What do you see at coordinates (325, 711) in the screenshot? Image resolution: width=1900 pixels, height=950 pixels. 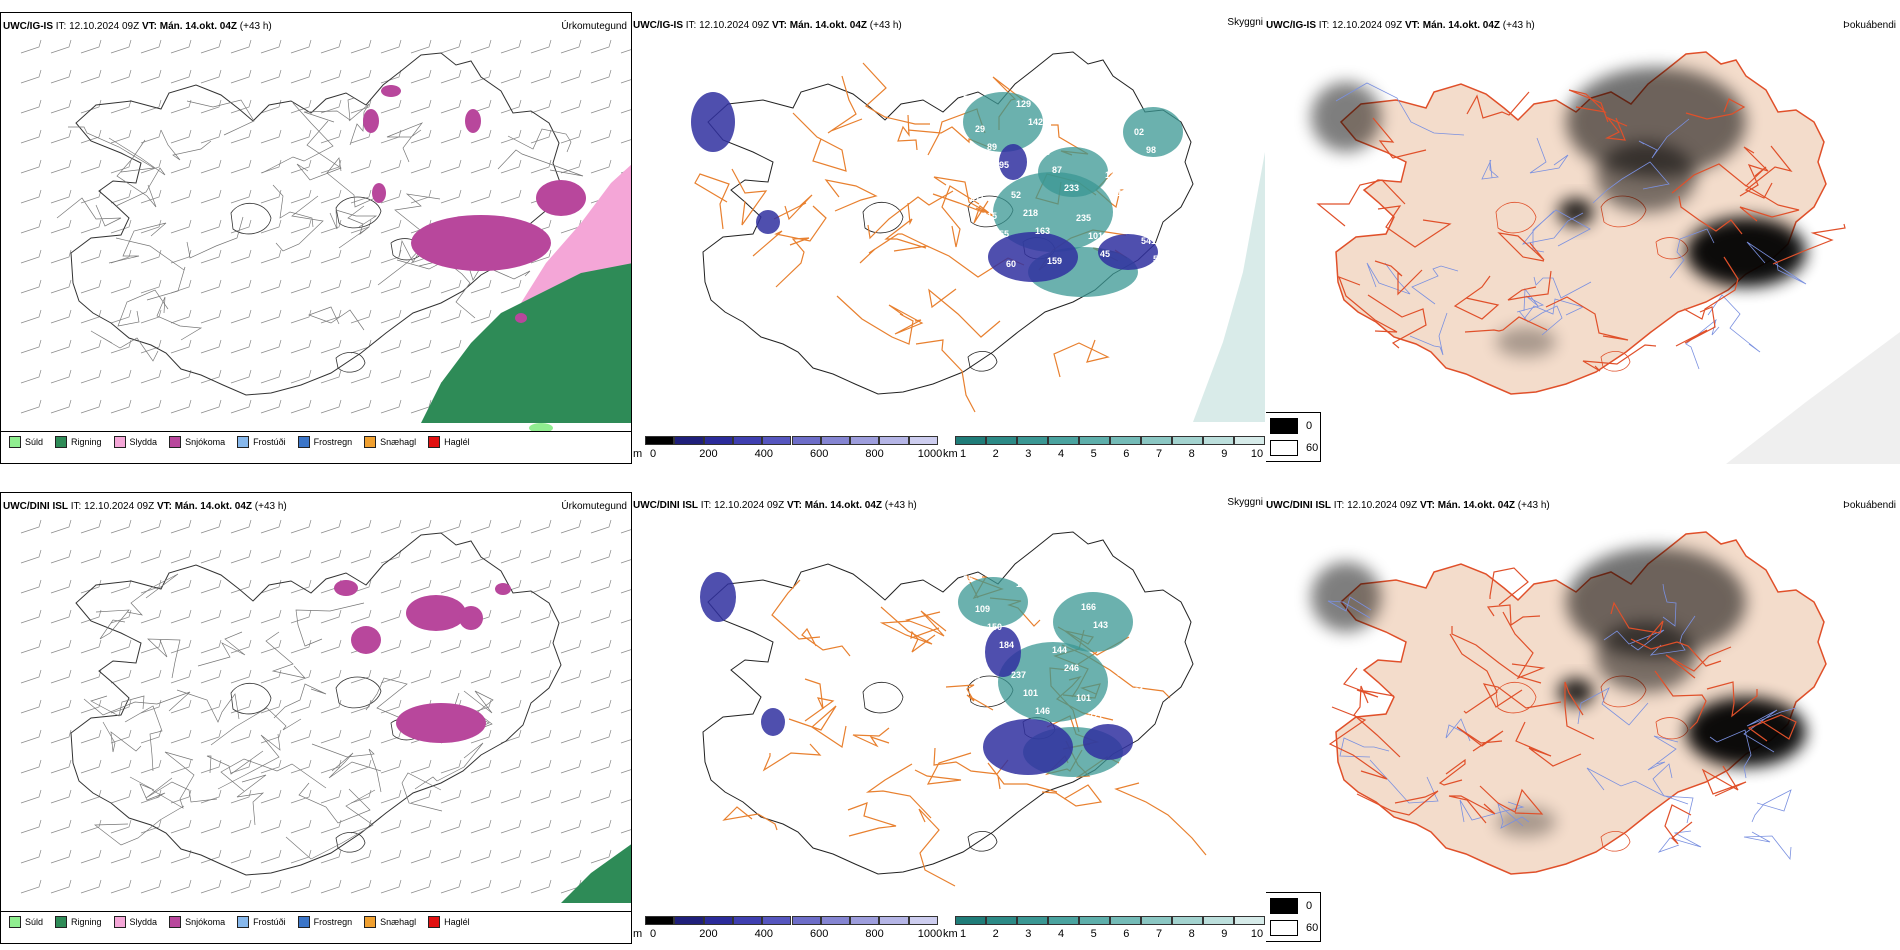 I see `precipitation-type-map` at bounding box center [325, 711].